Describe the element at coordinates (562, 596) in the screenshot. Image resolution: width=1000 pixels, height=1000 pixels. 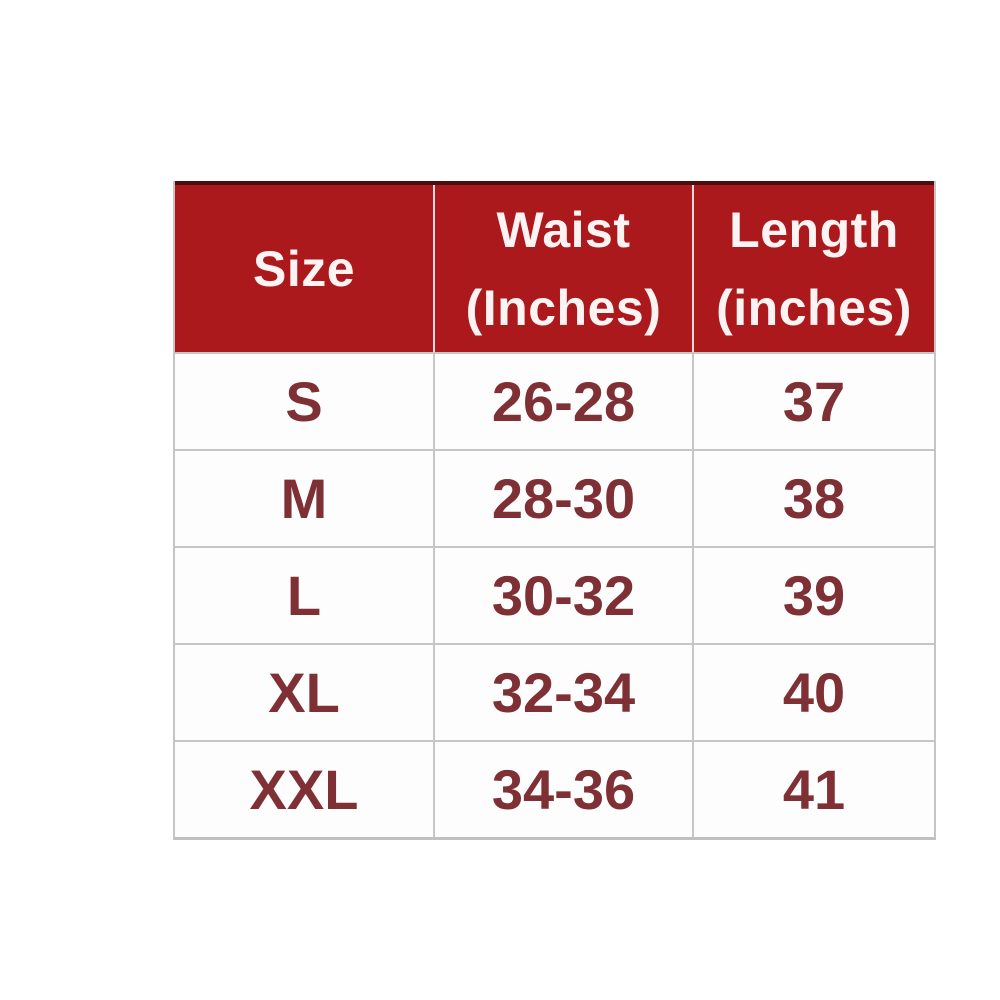
I see `waist-cell: 30-32` at that location.